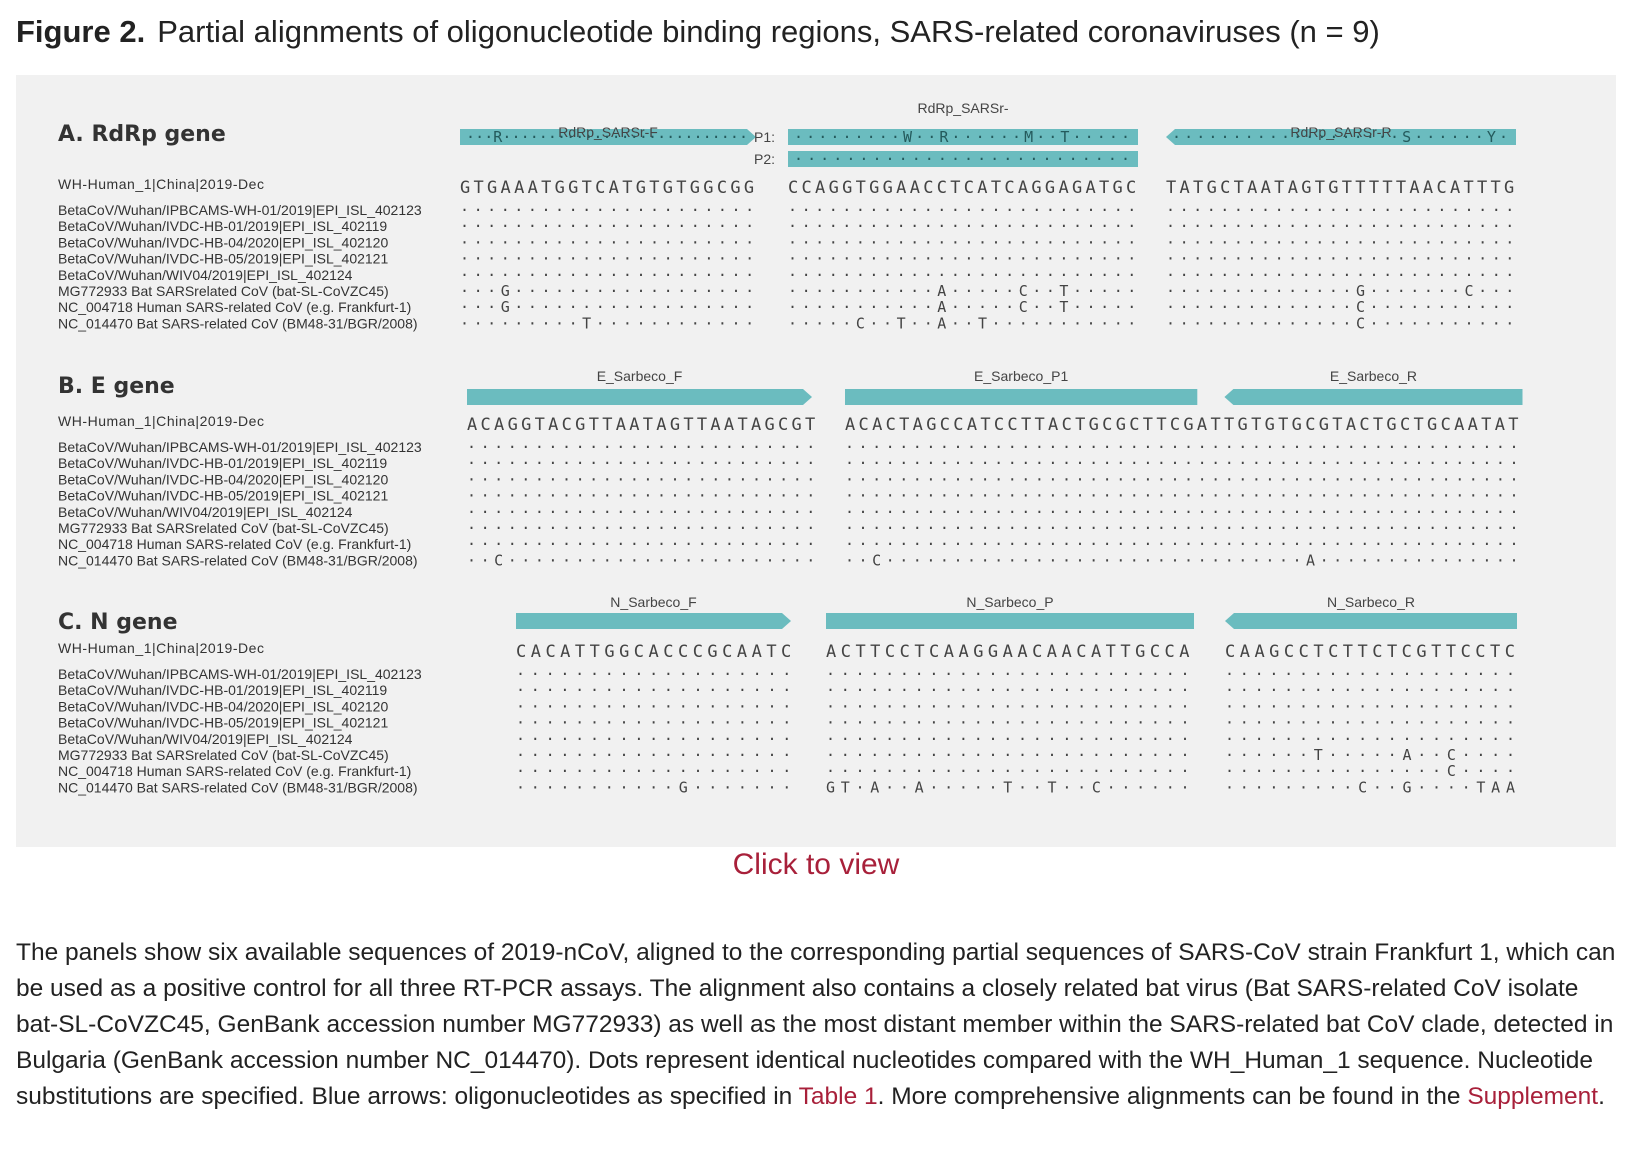 The height and width of the screenshot is (1168, 1642). Describe the element at coordinates (962, 307) in the screenshot. I see `aligned-sequence-row: ···········A·····C··T·····` at that location.